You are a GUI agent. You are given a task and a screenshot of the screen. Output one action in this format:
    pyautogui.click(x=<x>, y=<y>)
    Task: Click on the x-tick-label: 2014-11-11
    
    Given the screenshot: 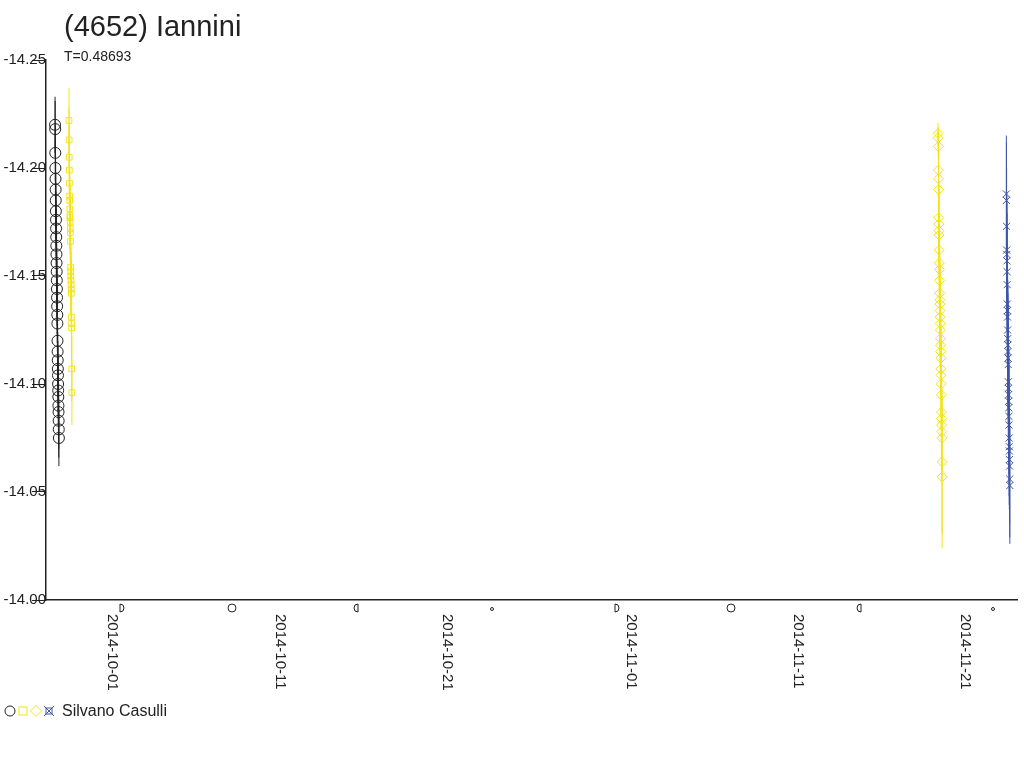 What is the action you would take?
    pyautogui.click(x=800, y=651)
    